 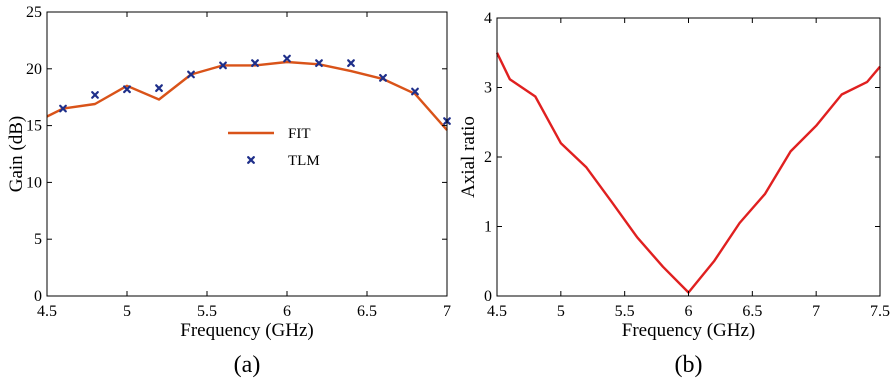 What do you see at coordinates (251, 160) in the screenshot?
I see `legend-marker-tlm` at bounding box center [251, 160].